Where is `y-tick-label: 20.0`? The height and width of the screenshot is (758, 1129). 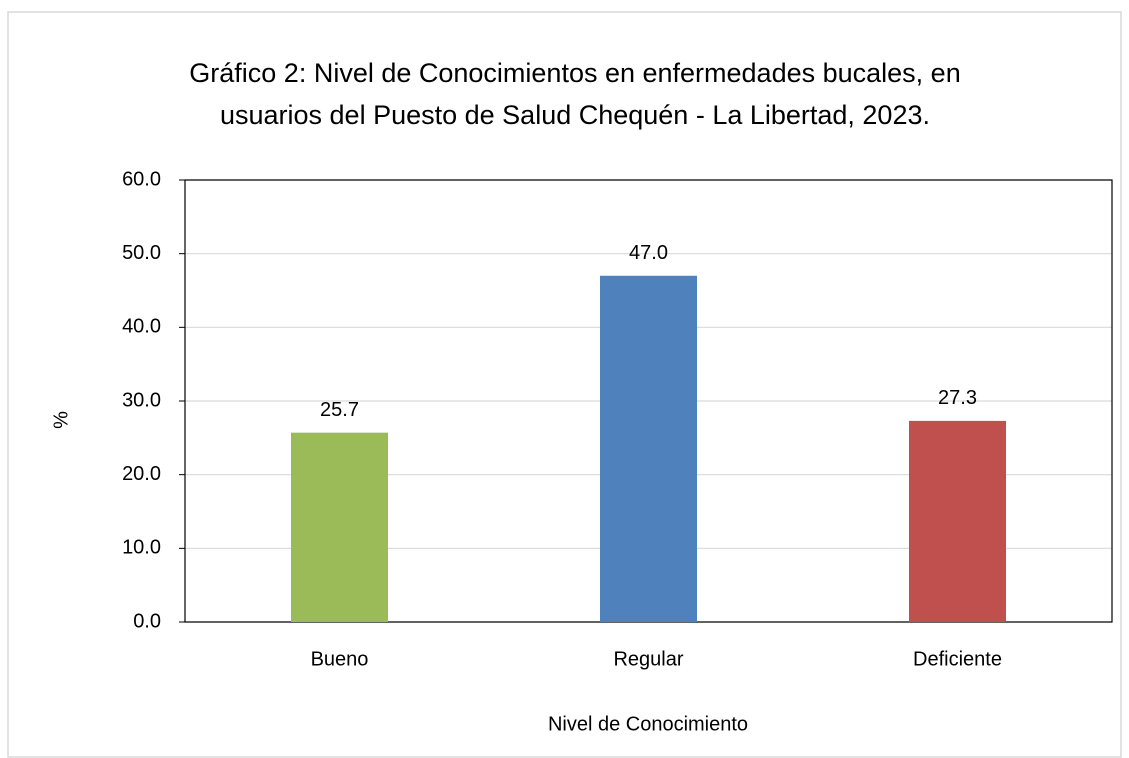 y-tick-label: 20.0 is located at coordinates (141, 474).